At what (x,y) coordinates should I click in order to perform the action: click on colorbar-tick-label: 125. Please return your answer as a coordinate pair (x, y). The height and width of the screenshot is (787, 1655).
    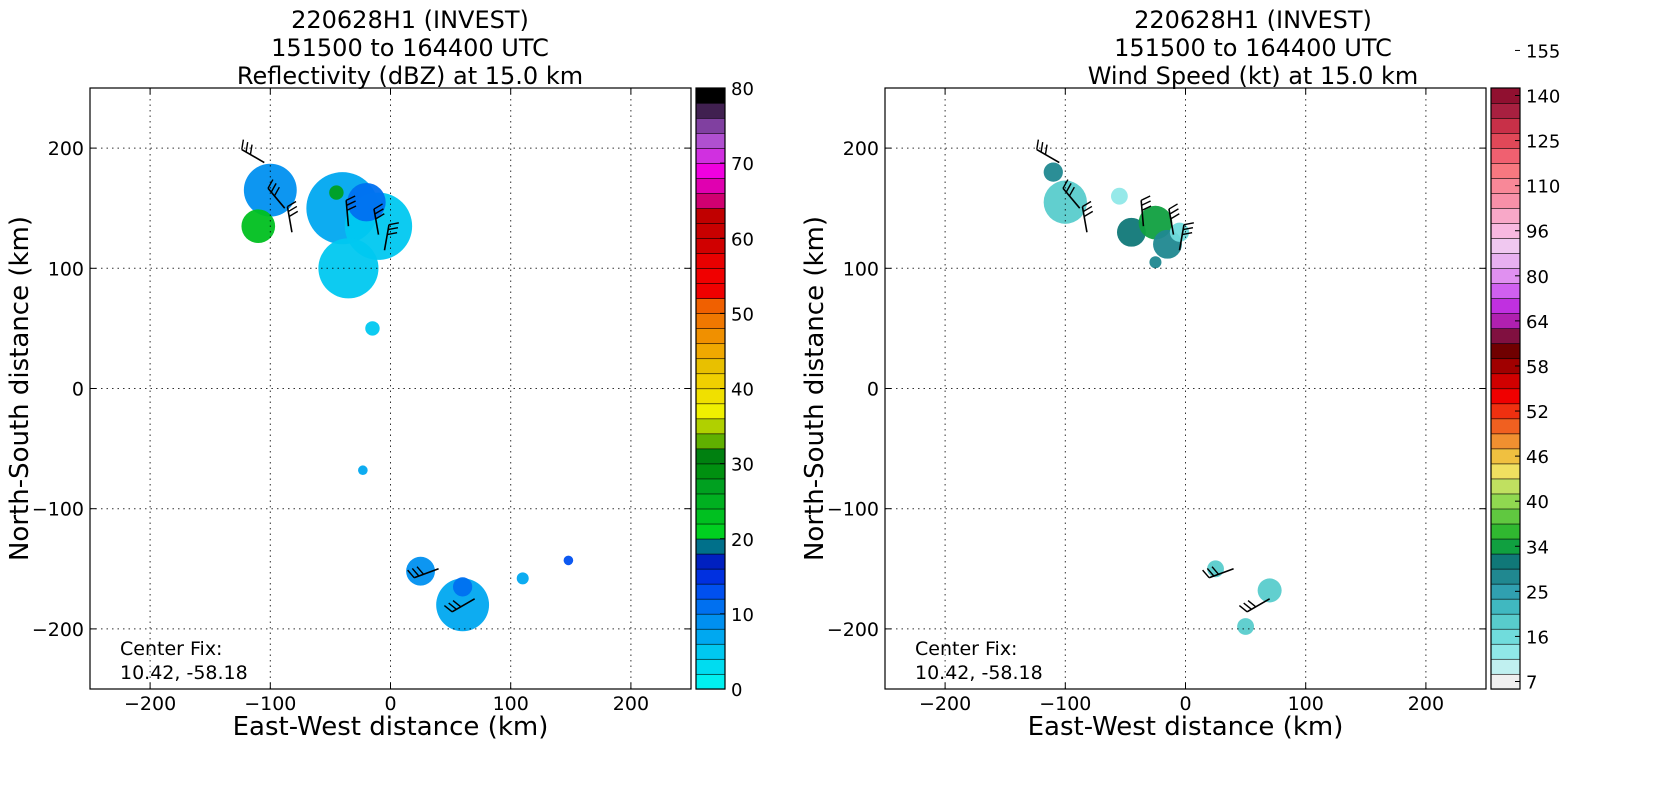
    Looking at the image, I should click on (1543, 142).